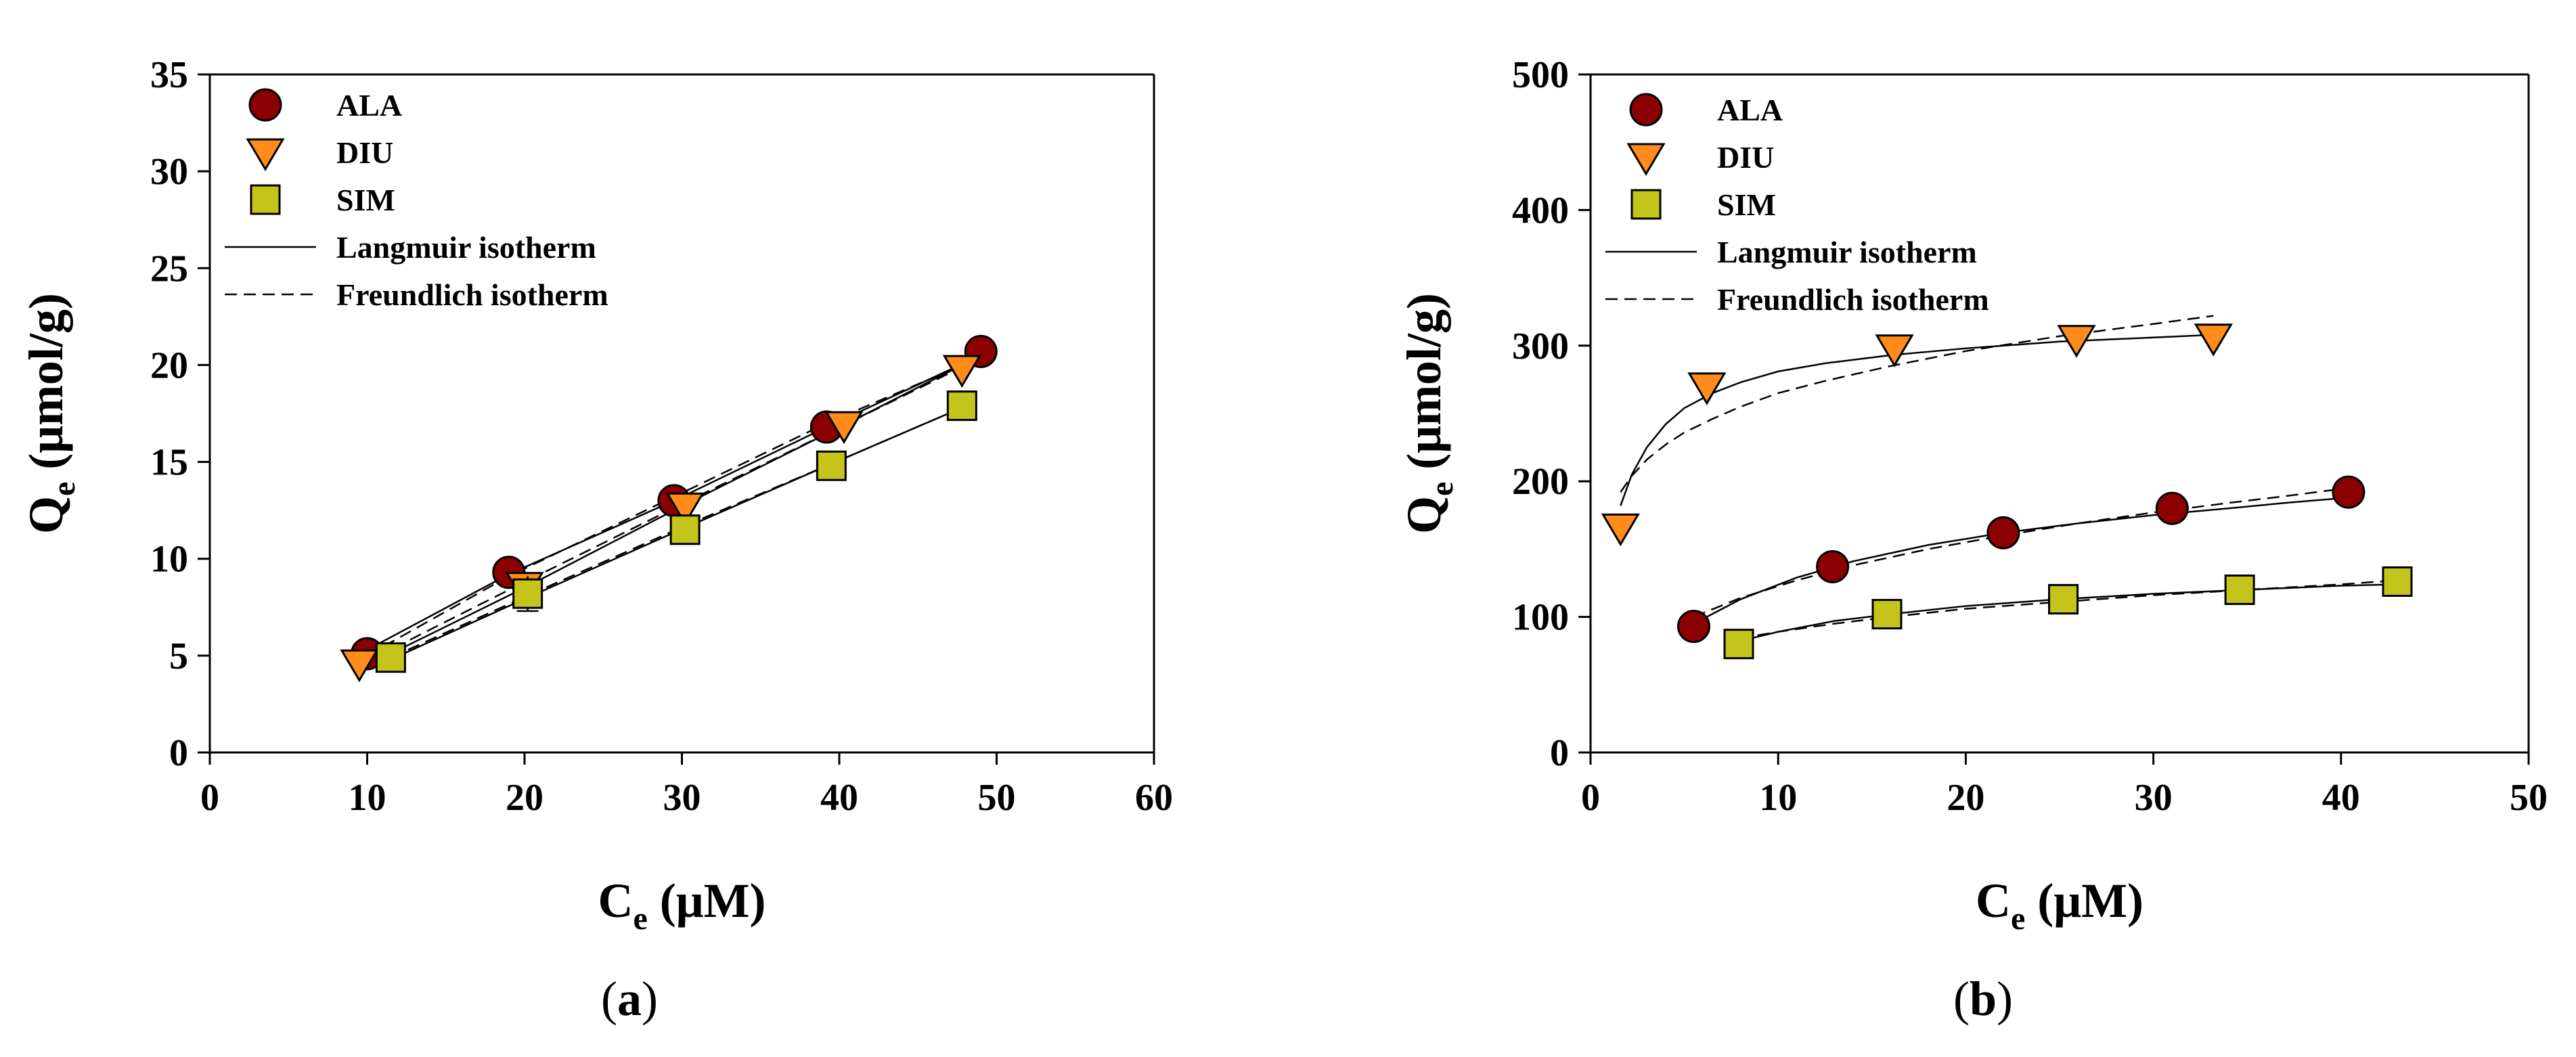 This screenshot has width=2576, height=1057. What do you see at coordinates (2060, 905) in the screenshot?
I see `panel-b-x-axis-title: Ce (μM)` at bounding box center [2060, 905].